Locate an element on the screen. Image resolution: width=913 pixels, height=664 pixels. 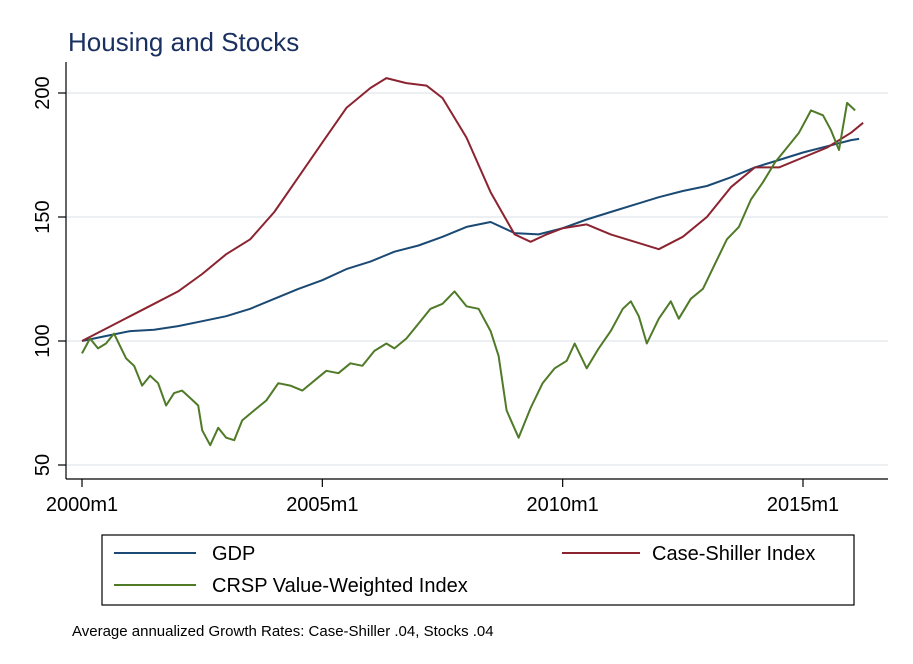
legend-label: GDP is located at coordinates (233, 554).